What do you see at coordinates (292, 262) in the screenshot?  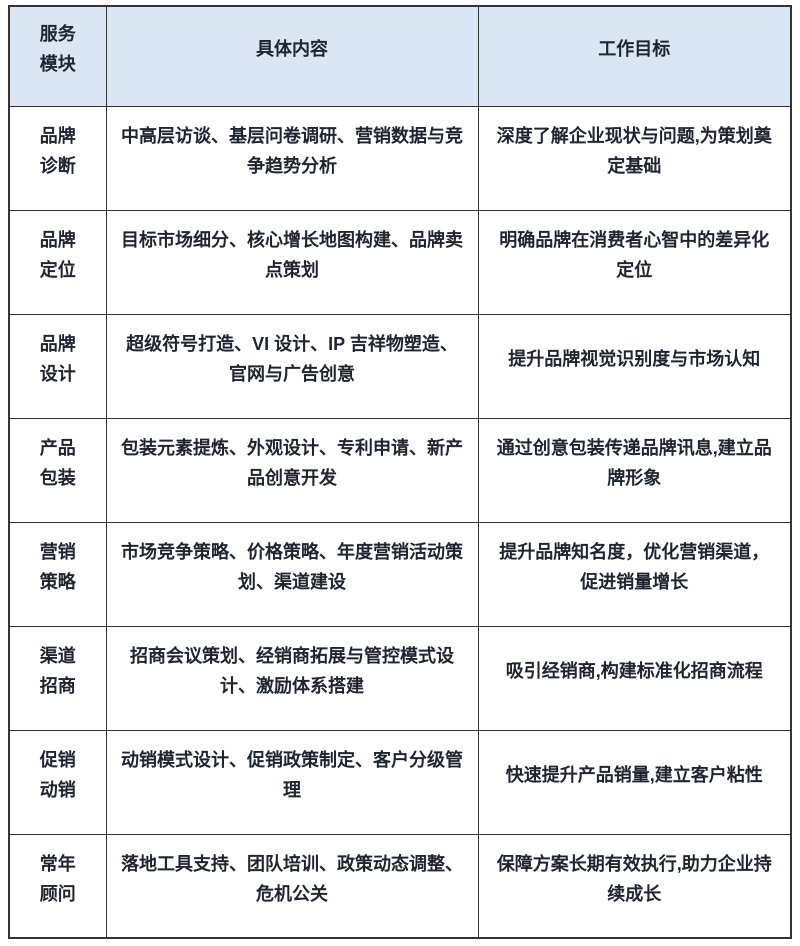 I see `content-cell: 目标市场细分、核心增长地图构建、品牌卖点策划` at bounding box center [292, 262].